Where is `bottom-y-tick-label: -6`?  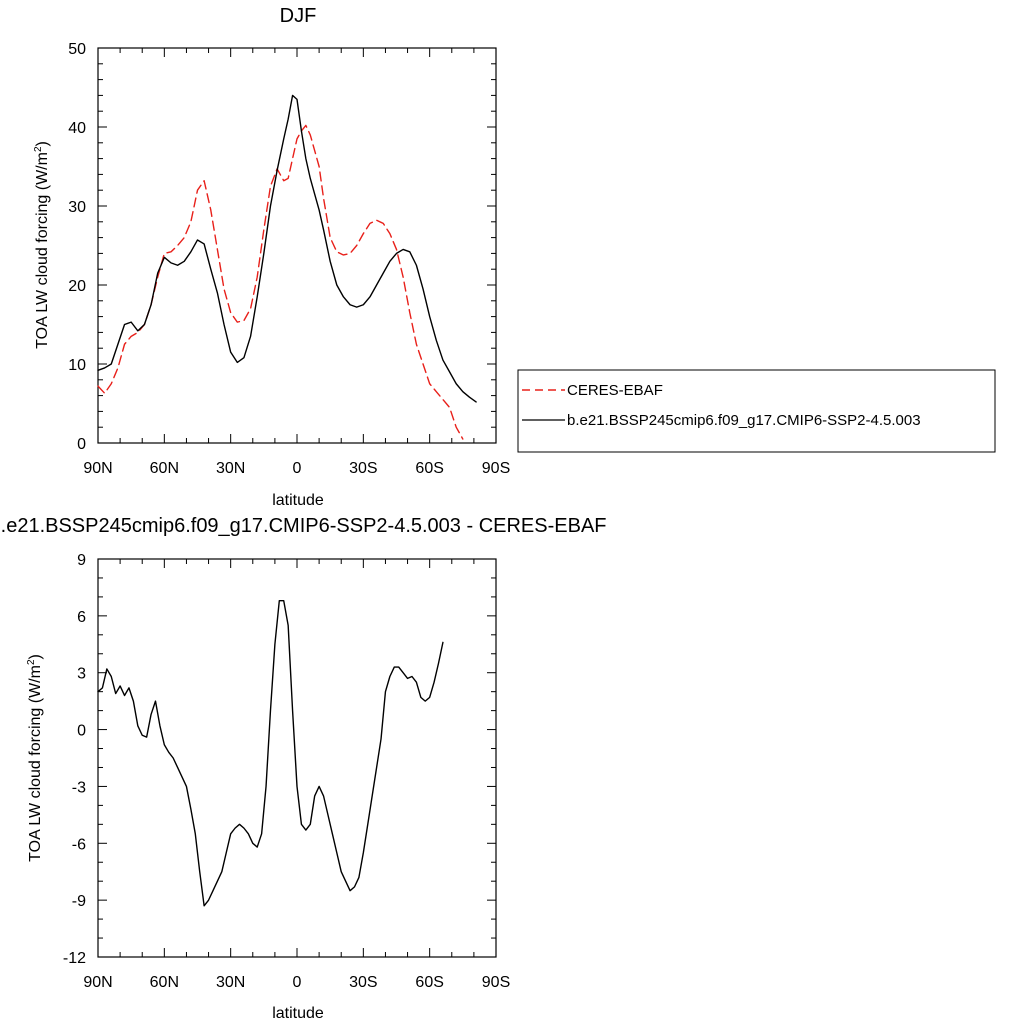 bottom-y-tick-label: -6 is located at coordinates (79, 844).